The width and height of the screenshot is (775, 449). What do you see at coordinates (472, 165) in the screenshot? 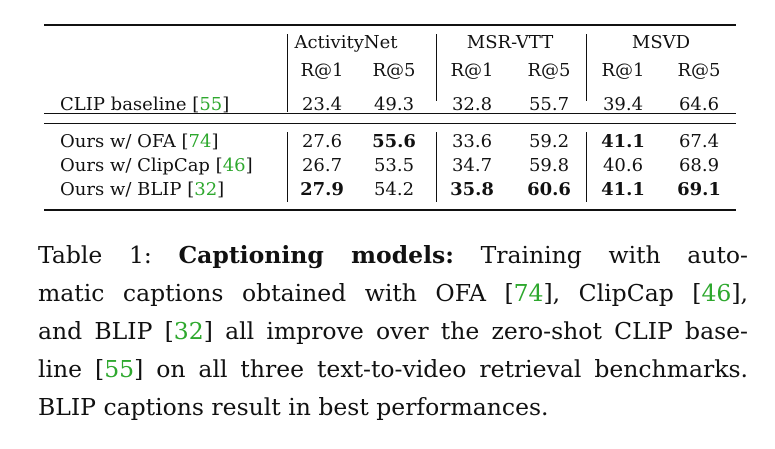
I see `table-cell: 34.7` at bounding box center [472, 165].